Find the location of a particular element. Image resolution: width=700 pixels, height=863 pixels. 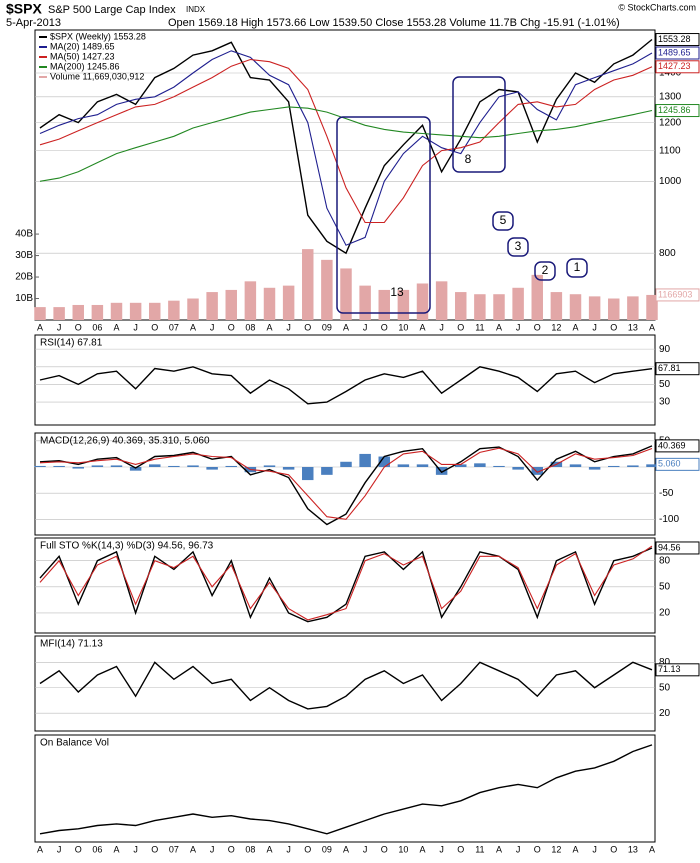

annotation-label: 8 is located at coordinates (468, 159).